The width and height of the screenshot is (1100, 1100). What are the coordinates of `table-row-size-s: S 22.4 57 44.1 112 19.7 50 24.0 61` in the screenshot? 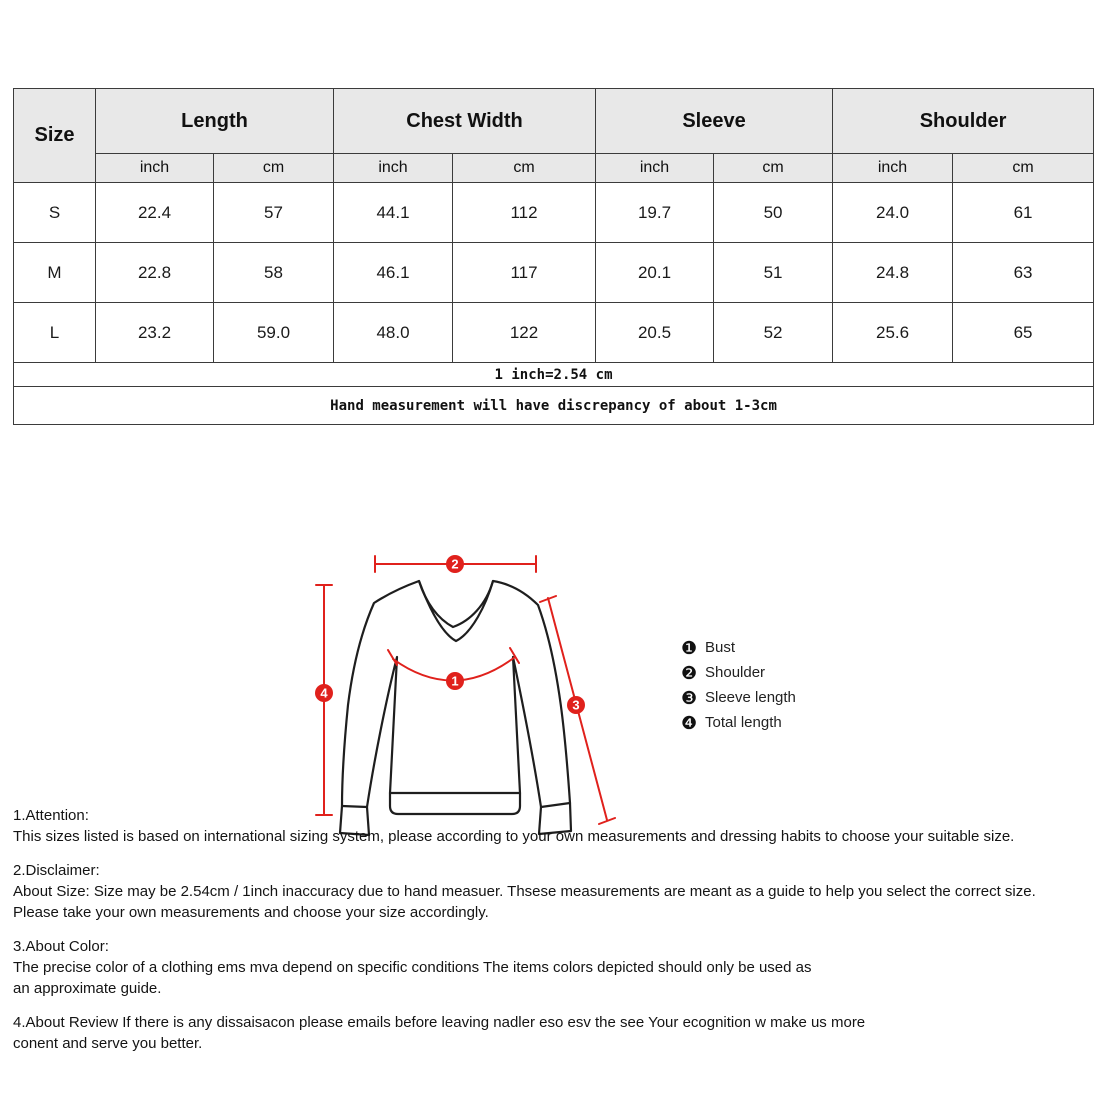 It's located at (554, 212).